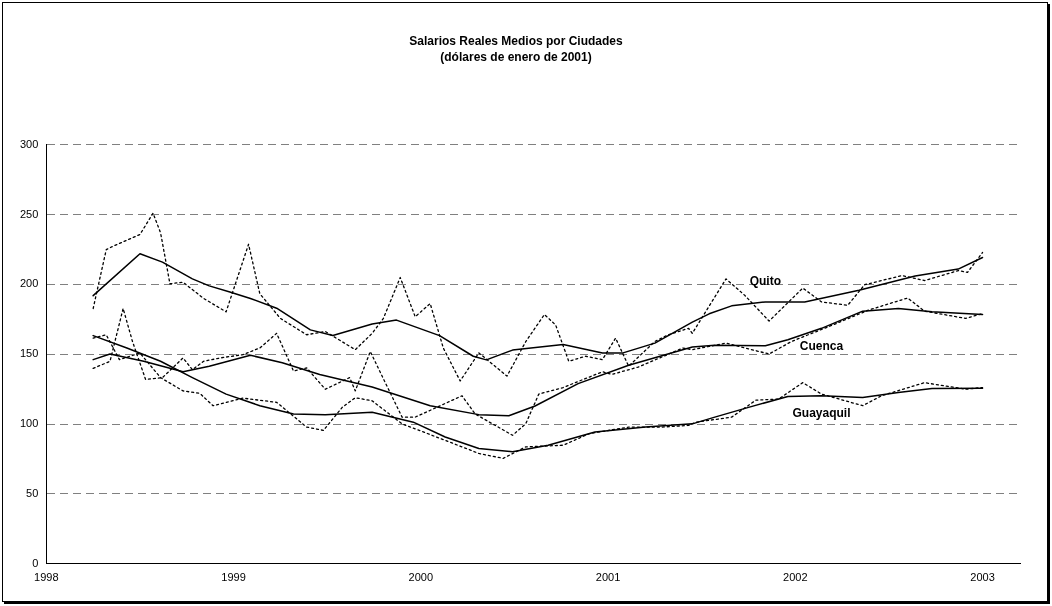  I want to click on x-tick-label: 2000, so click(421, 577).